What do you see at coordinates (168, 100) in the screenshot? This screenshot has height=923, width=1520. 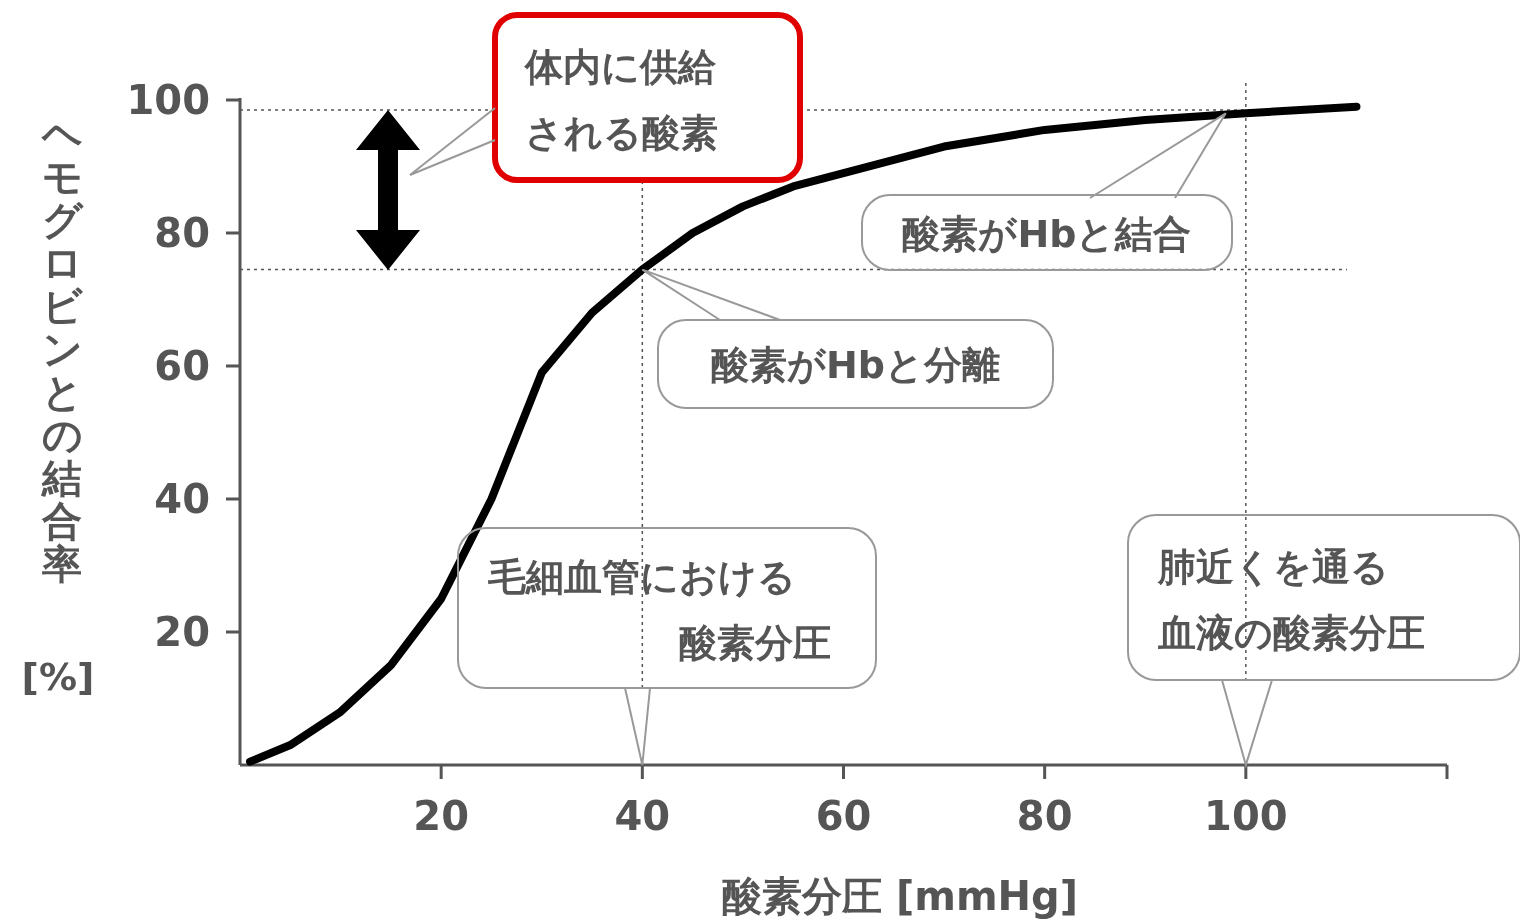 I see `y-tick-label: 100` at bounding box center [168, 100].